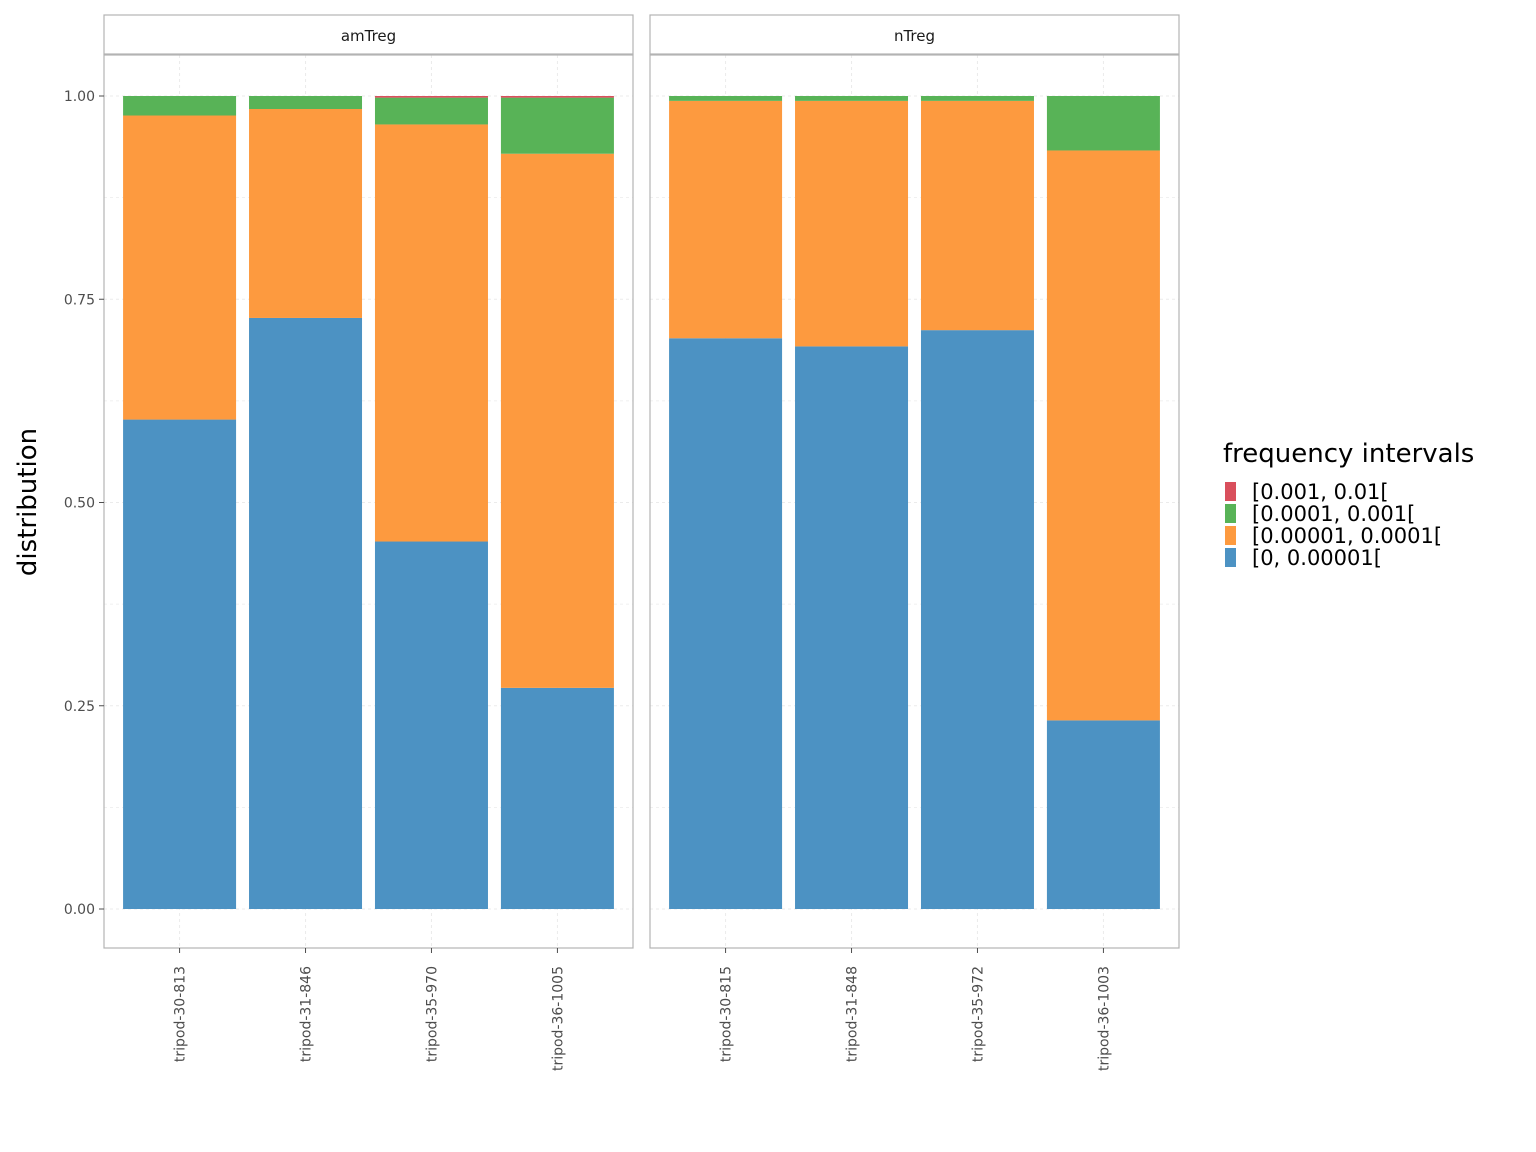 Image resolution: width=1536 pixels, height=1152 pixels. What do you see at coordinates (307, 1014) in the screenshot?
I see `x-tick-label: tripod-31-846` at bounding box center [307, 1014].